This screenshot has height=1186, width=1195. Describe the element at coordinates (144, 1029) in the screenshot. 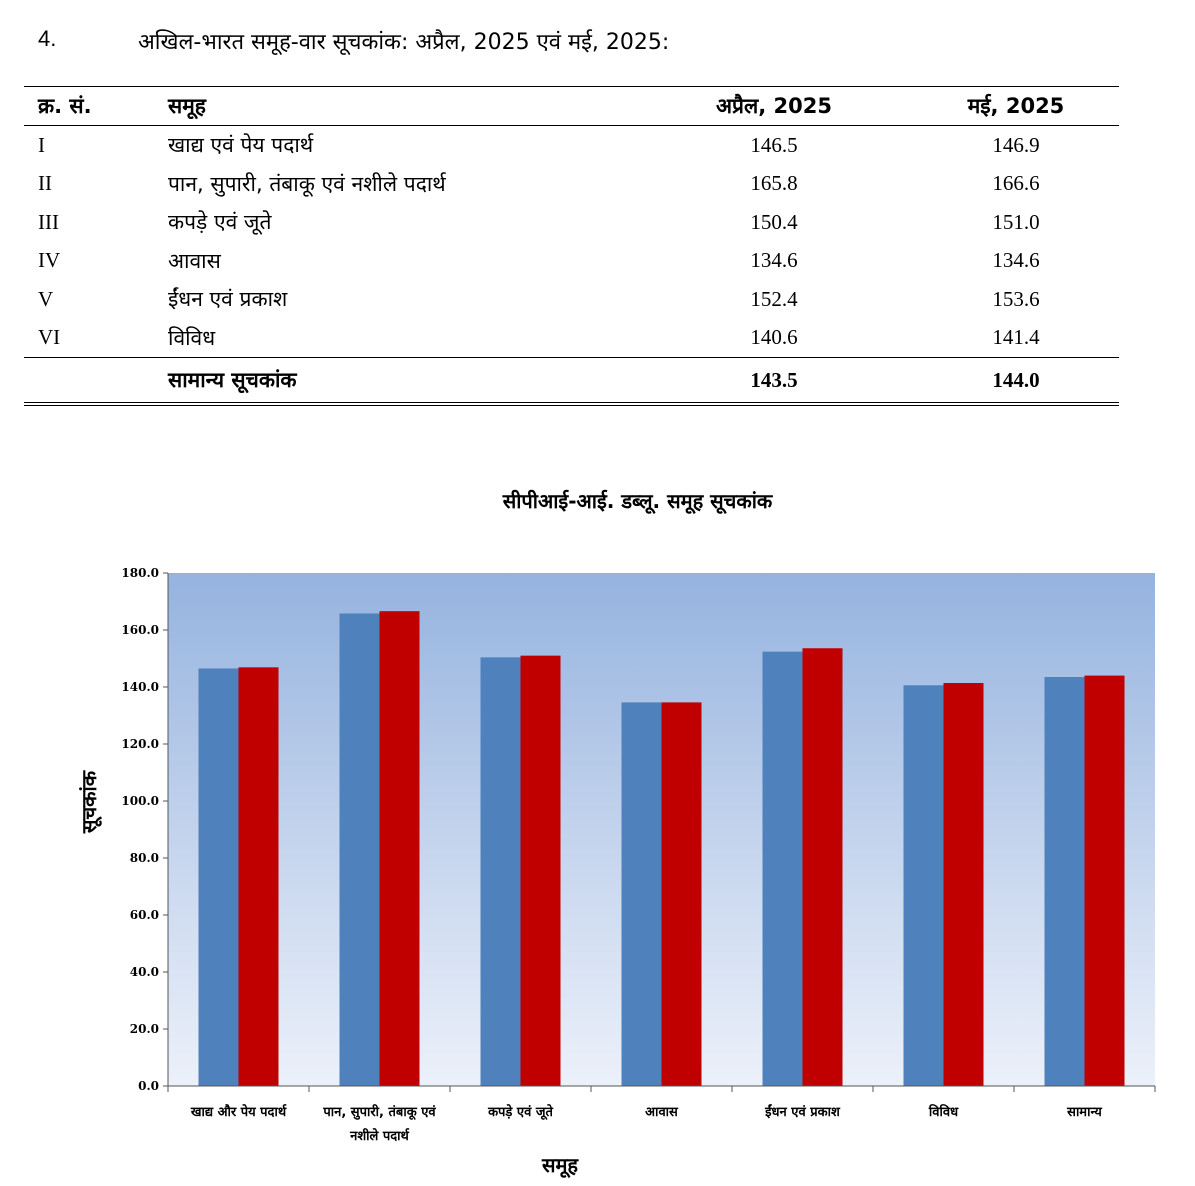

I see `y-tick-label: 20.0` at that location.